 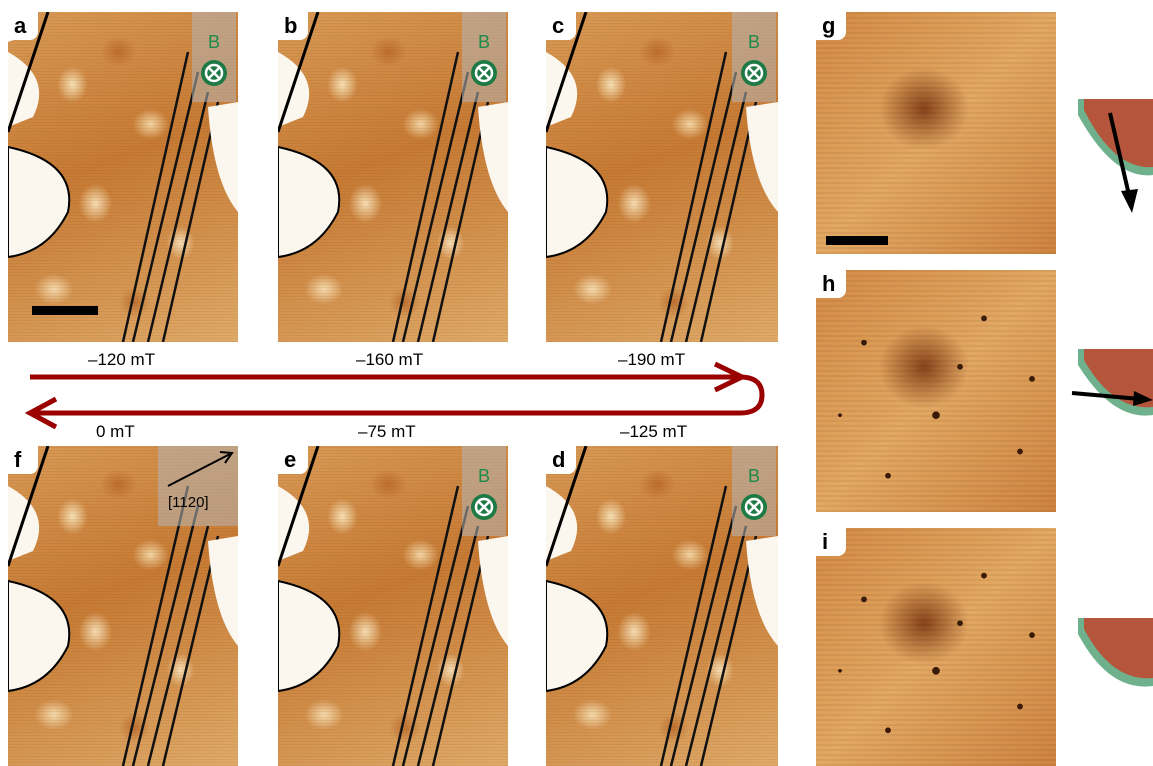 I want to click on field-label-d: –125 mT, so click(x=654, y=431).